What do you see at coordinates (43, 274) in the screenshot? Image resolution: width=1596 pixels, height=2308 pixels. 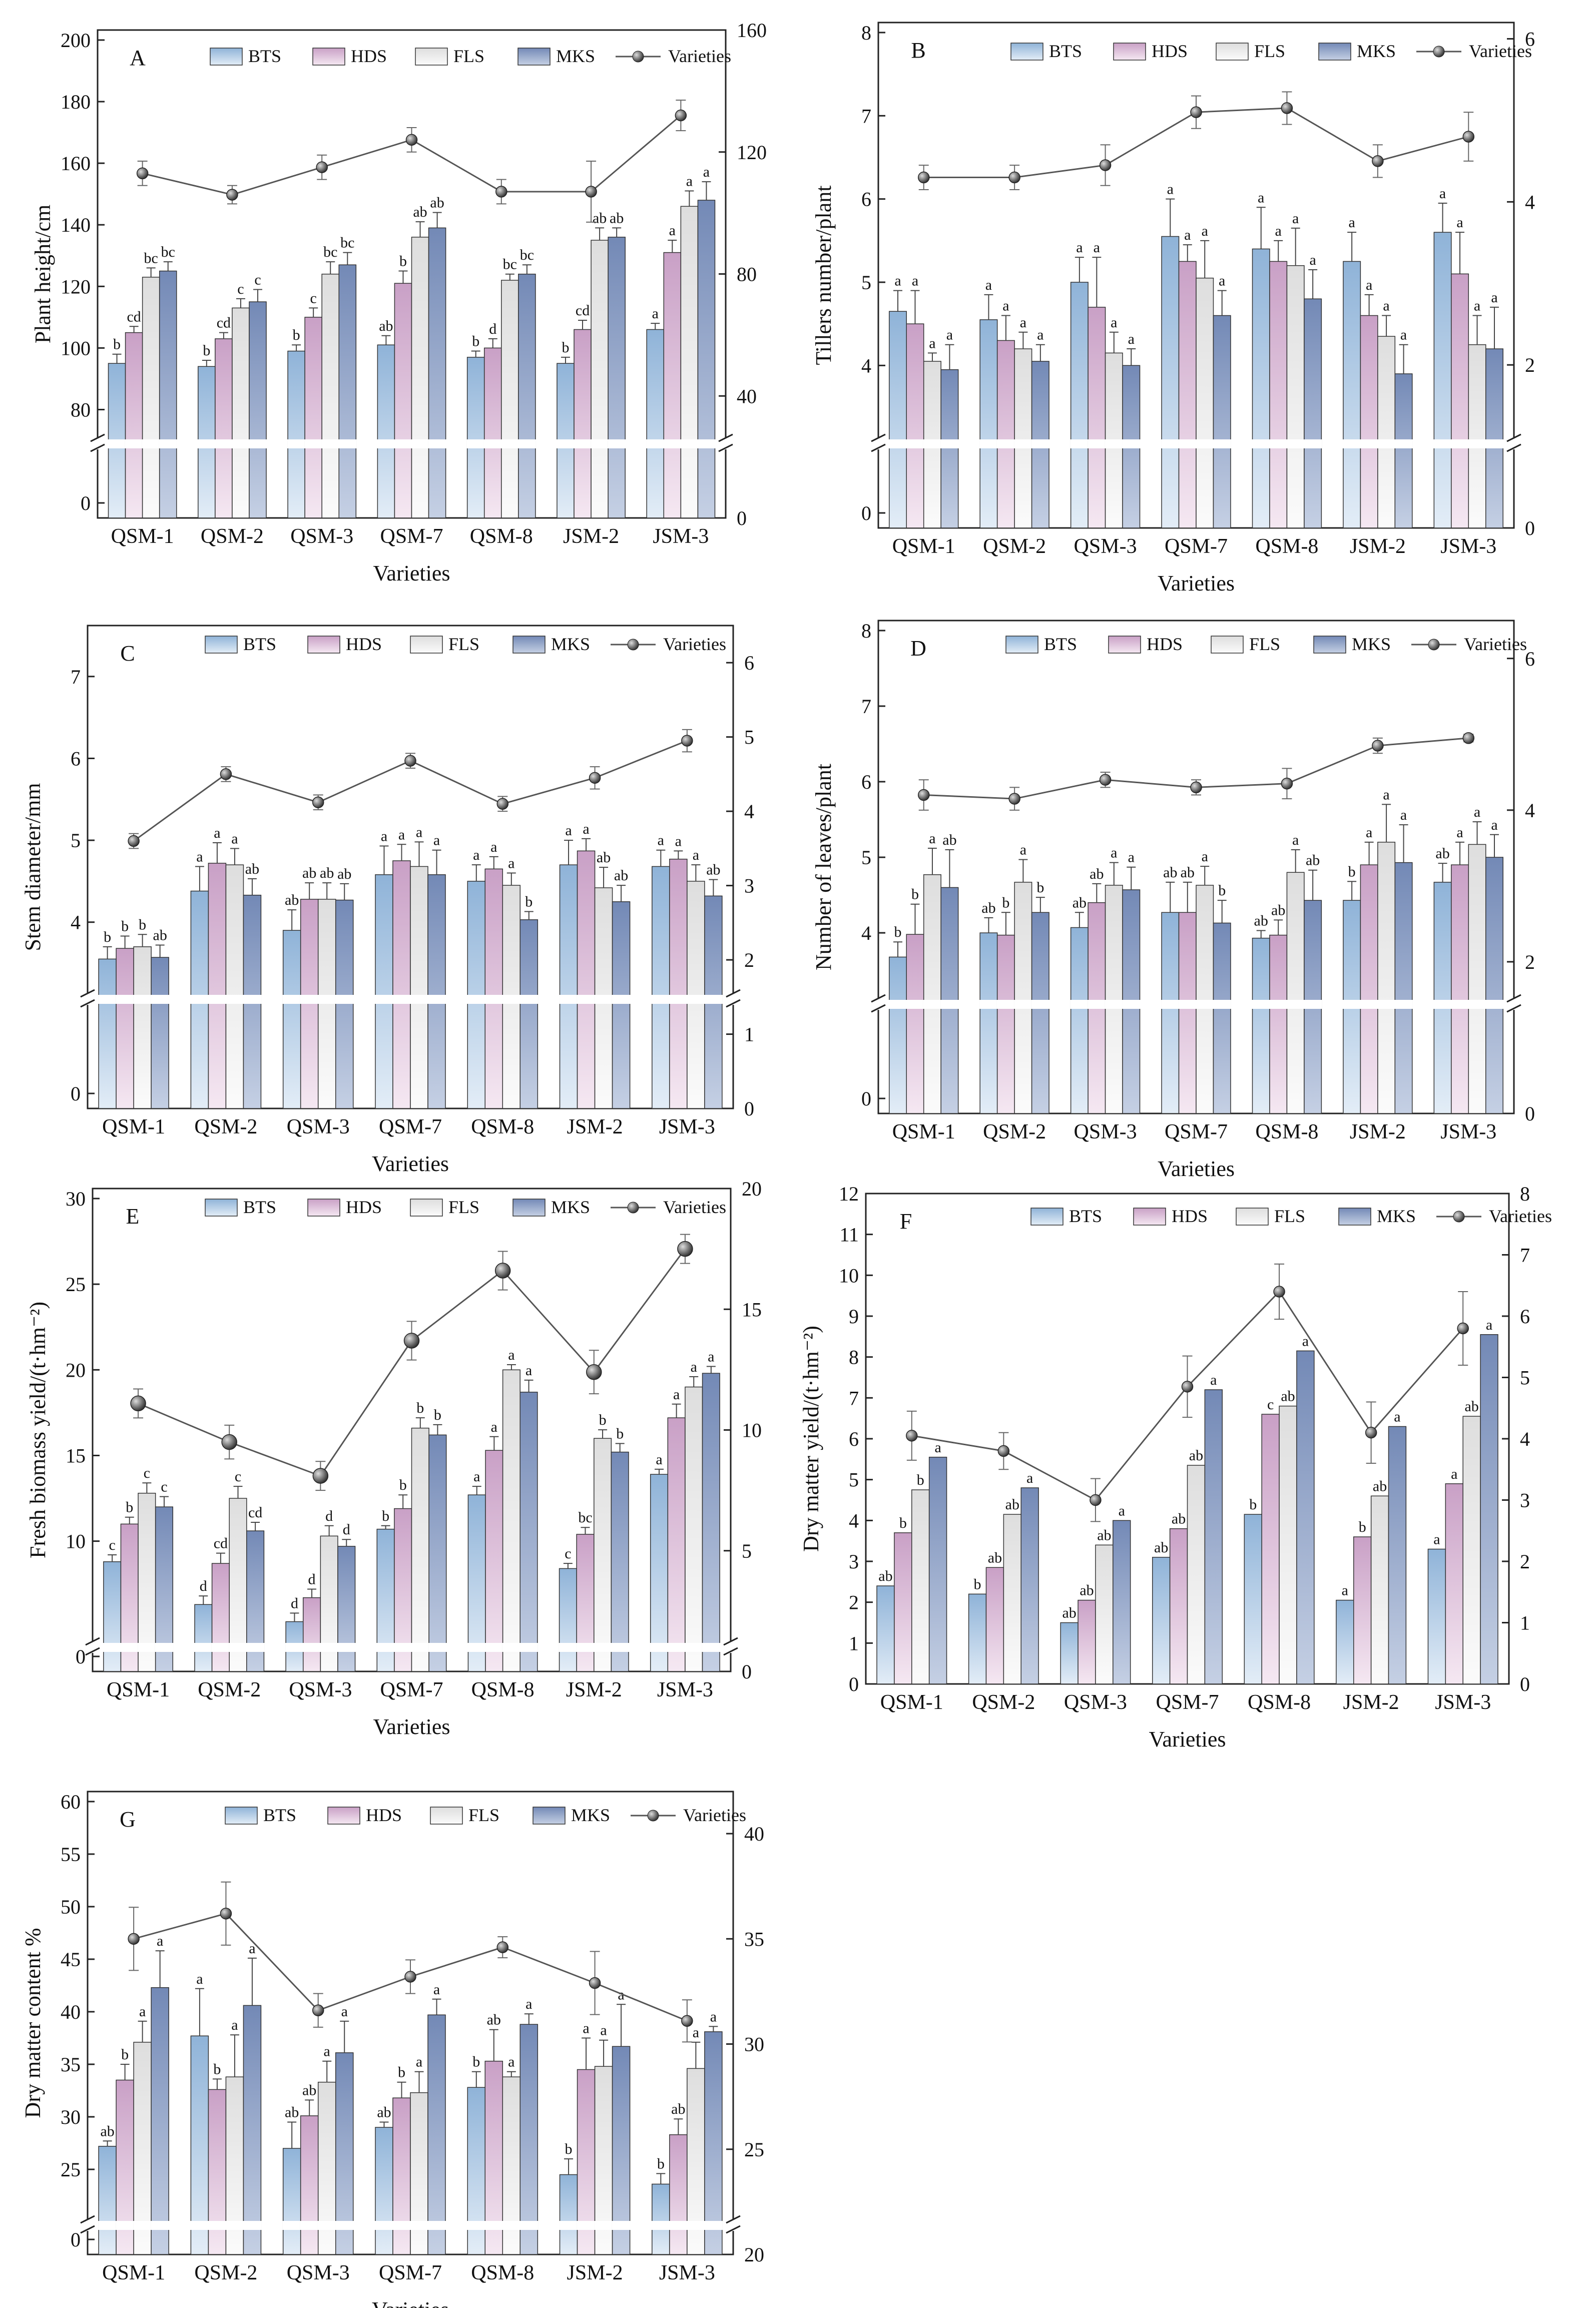 I see `y-axis-title: Plant height/cm` at bounding box center [43, 274].